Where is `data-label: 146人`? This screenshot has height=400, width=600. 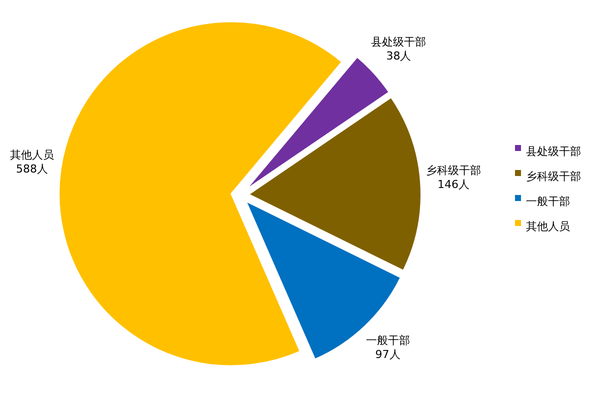
data-label: 146人 is located at coordinates (453, 185).